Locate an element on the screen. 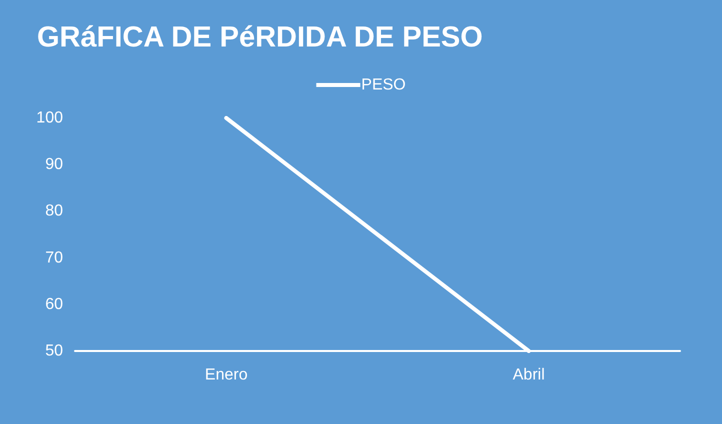 The height and width of the screenshot is (424, 722). y-tick-label: 80 is located at coordinates (54, 211).